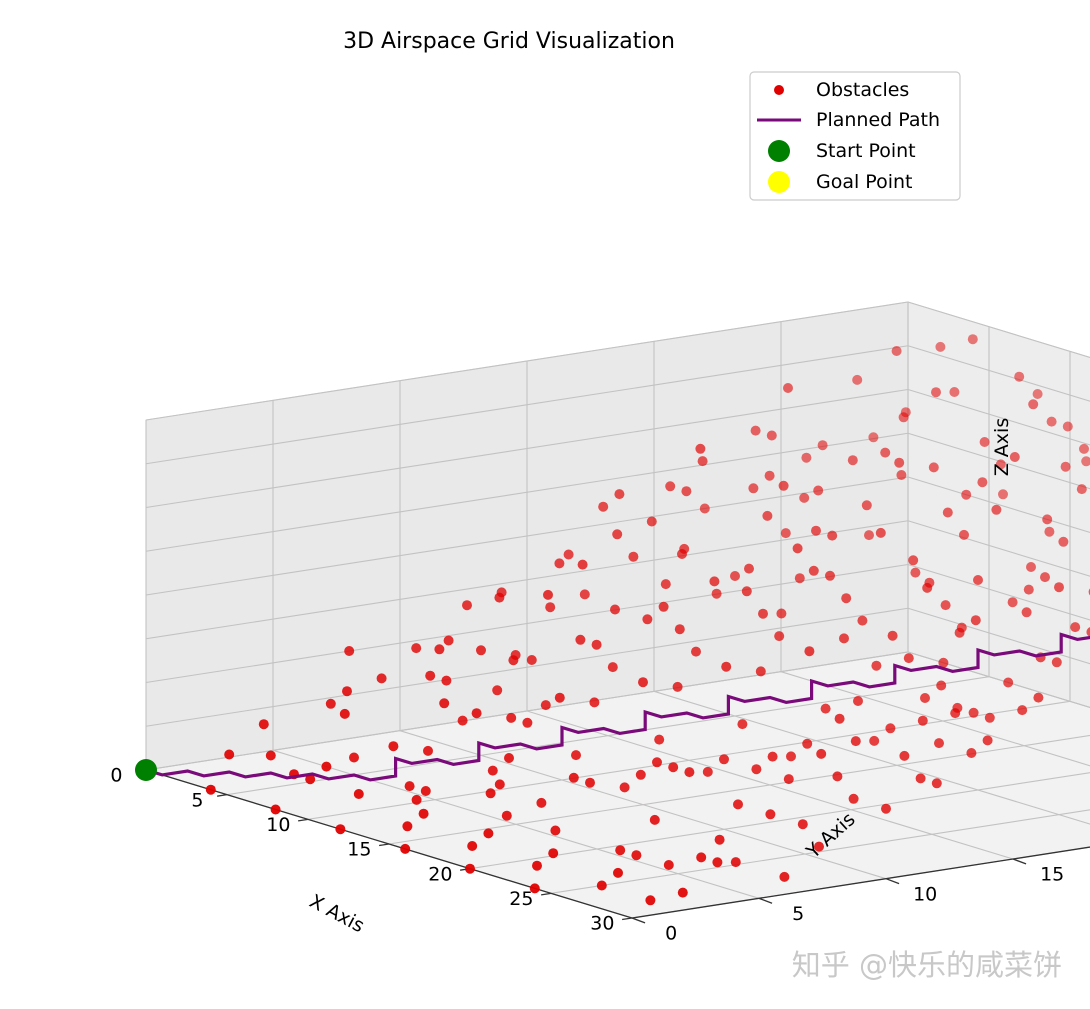 The width and height of the screenshot is (1090, 1009). What do you see at coordinates (222, 795) in the screenshot?
I see `x-tick-label-mark` at bounding box center [222, 795].